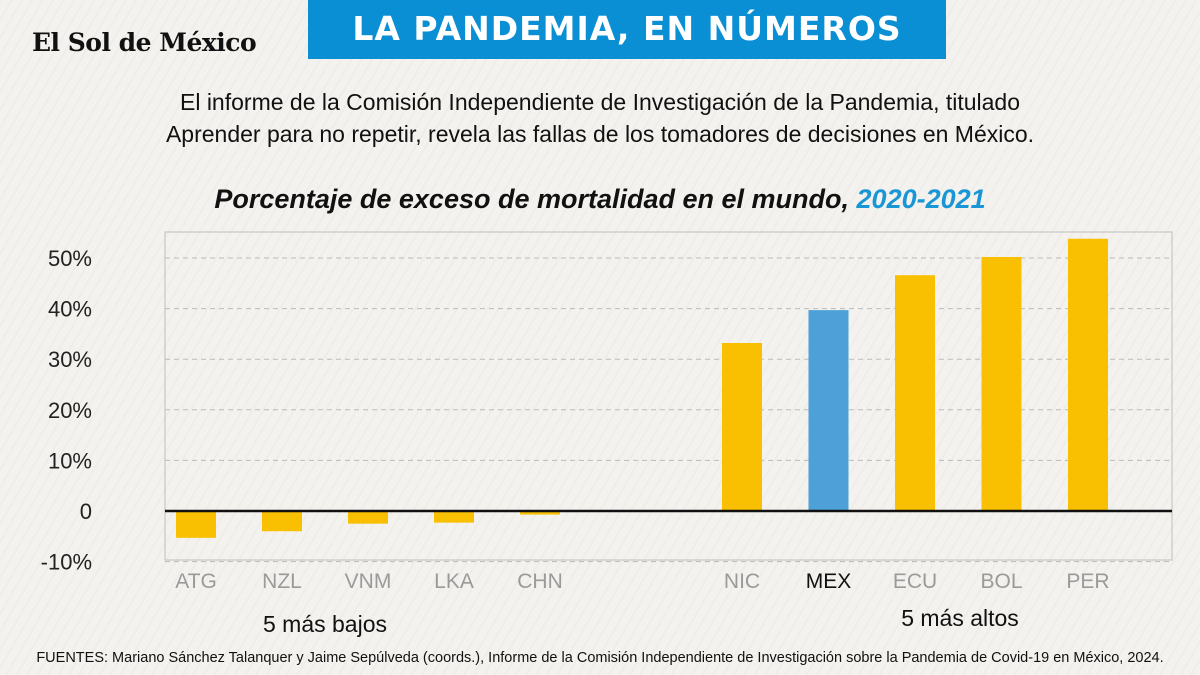  What do you see at coordinates (70, 309) in the screenshot?
I see `y-tick-label: 40%` at bounding box center [70, 309].